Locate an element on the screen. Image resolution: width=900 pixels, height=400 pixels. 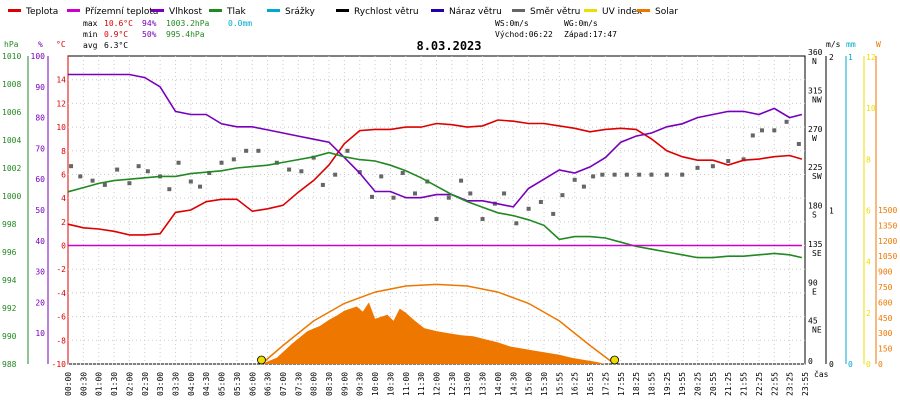
tick-time: 15:55 is located at coordinates (559, 384).